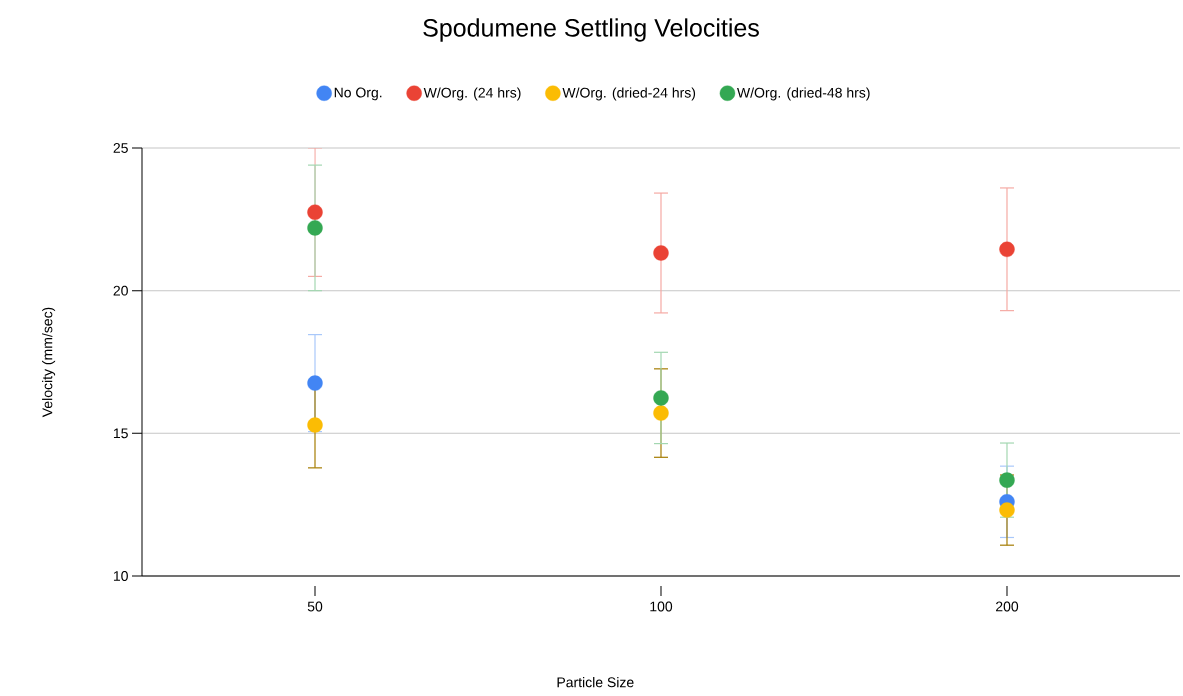 The height and width of the screenshot is (696, 1183). I want to click on y-tick-label: 15, so click(120, 433).